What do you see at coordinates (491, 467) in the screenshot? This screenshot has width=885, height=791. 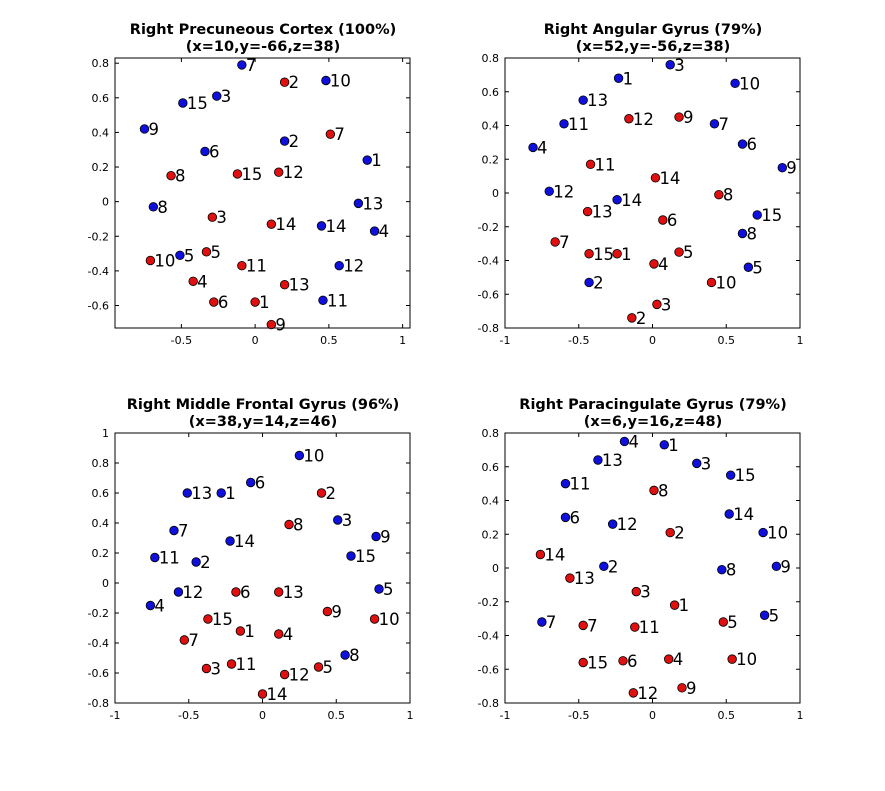 I see `y-tick-label: 0.6` at bounding box center [491, 467].